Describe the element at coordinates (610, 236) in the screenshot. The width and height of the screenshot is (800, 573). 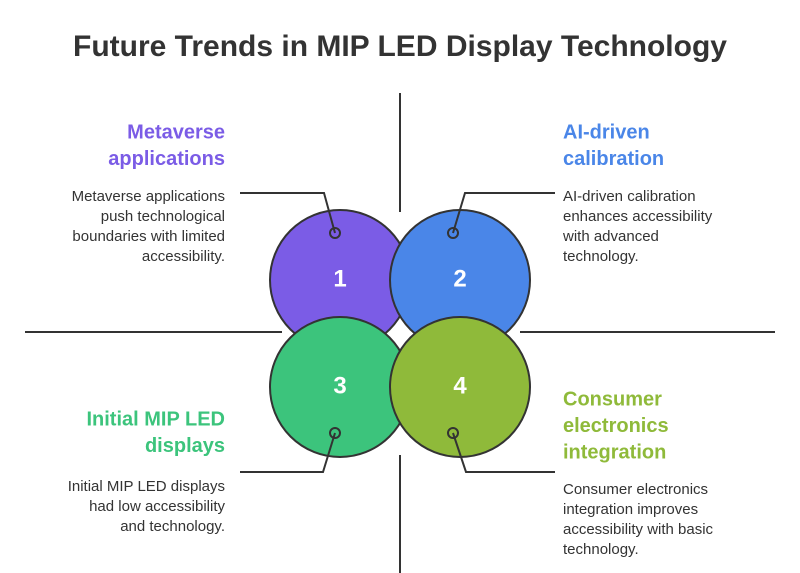
I see `quadrant-description: with advanced` at that location.